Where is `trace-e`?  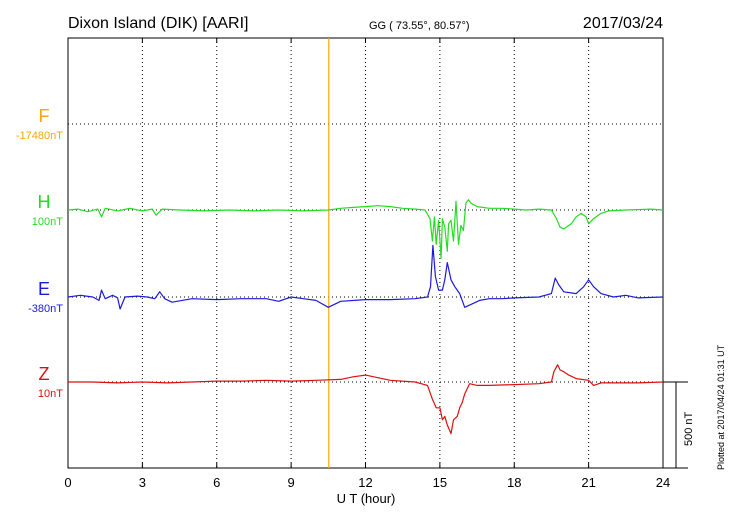
trace-e is located at coordinates (365, 277).